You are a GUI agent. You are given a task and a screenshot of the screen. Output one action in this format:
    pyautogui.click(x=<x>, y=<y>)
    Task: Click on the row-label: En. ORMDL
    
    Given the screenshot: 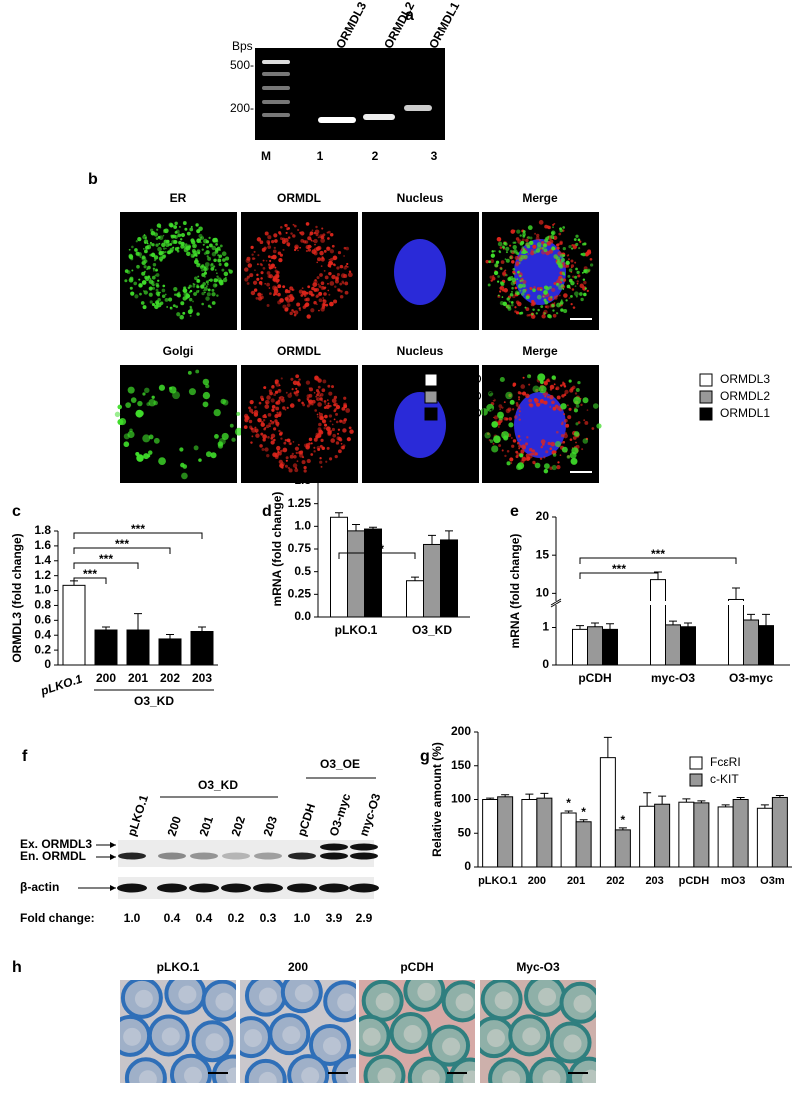 What is the action you would take?
    pyautogui.click(x=53, y=856)
    